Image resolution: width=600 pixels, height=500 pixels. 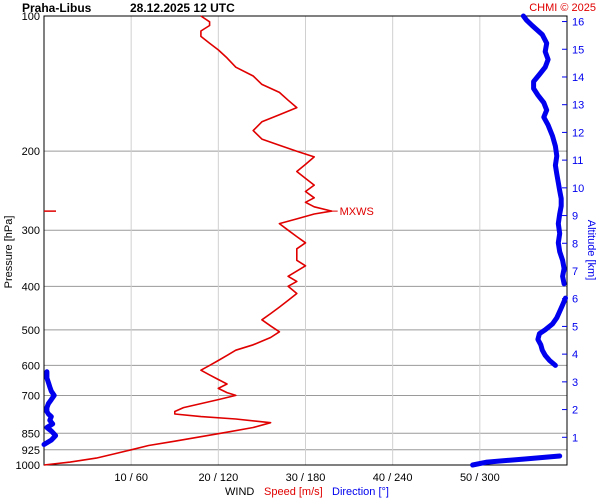 What do you see at coordinates (578, 78) in the screenshot?
I see `altitude-tick-label: 14` at bounding box center [578, 78].